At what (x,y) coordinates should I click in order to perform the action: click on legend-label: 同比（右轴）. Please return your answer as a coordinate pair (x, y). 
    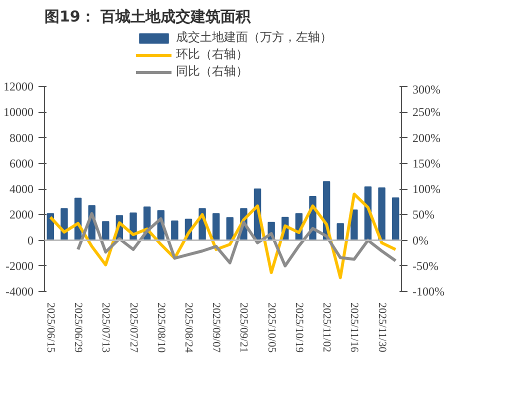
    Looking at the image, I should click on (212, 71).